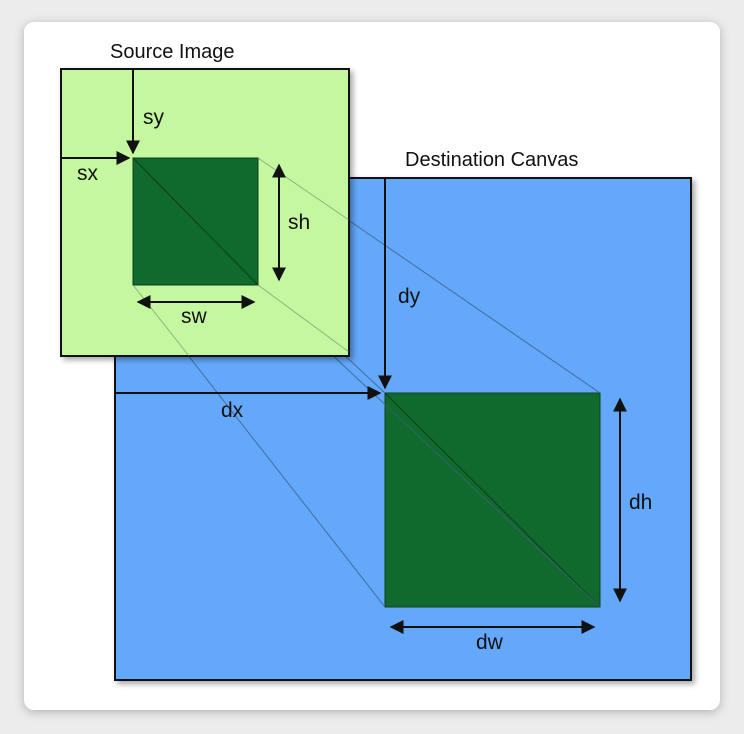 The width and height of the screenshot is (744, 734). I want to click on dy-label: dy, so click(409, 296).